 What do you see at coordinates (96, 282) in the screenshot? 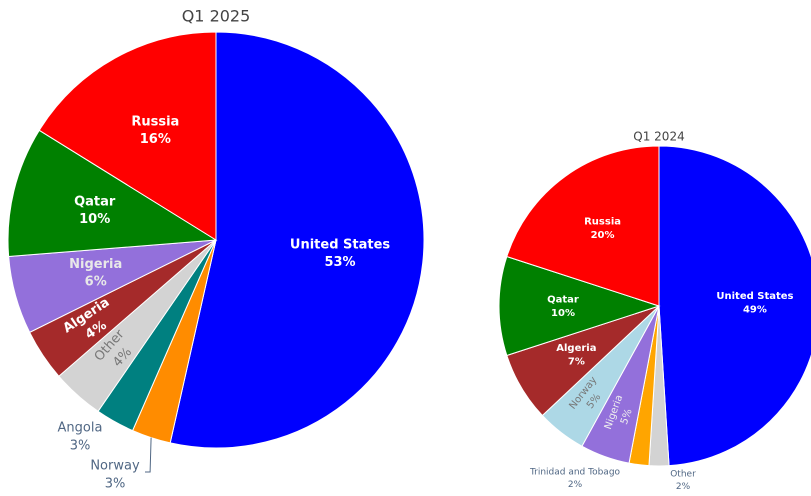
I see `slice-value-label: 6%` at bounding box center [96, 282].